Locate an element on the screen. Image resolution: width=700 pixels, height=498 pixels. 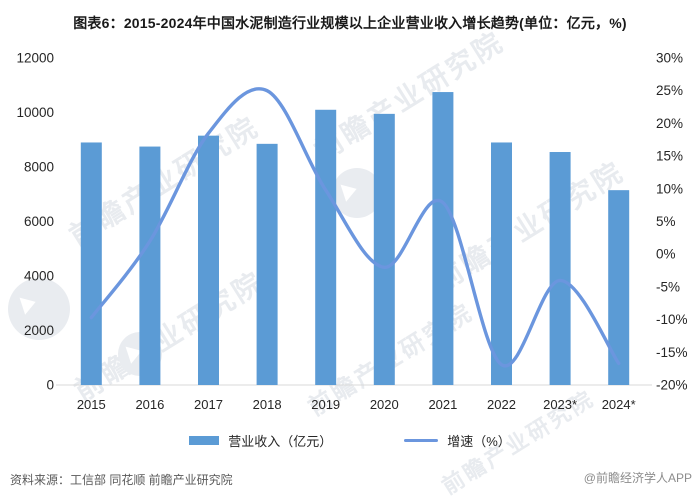
x-axis-label: 2018 is located at coordinates (267, 404).